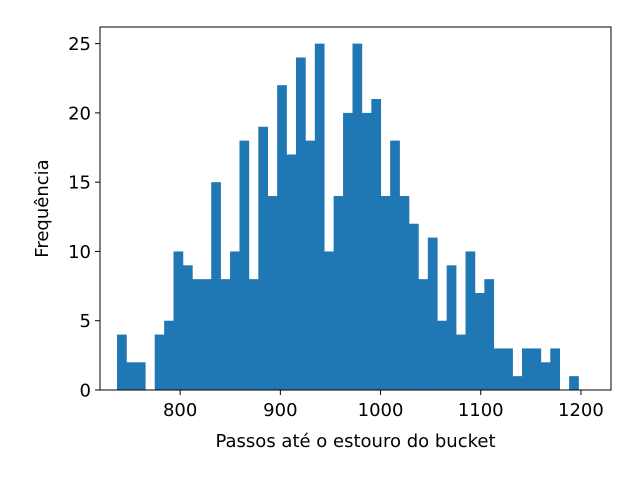  Describe the element at coordinates (180, 410) in the screenshot. I see `x-tick-label: 800` at that location.